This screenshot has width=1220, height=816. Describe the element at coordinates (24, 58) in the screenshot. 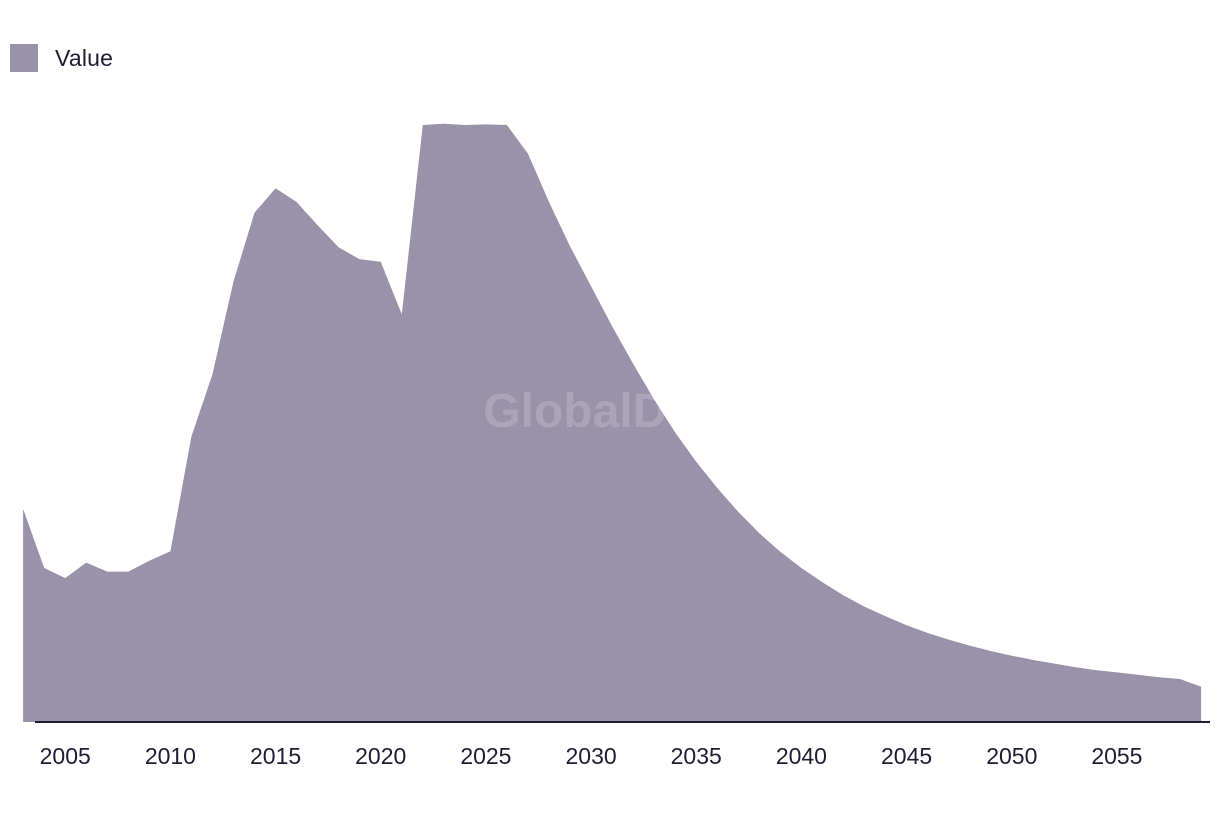

I see `legend-swatch` at that location.